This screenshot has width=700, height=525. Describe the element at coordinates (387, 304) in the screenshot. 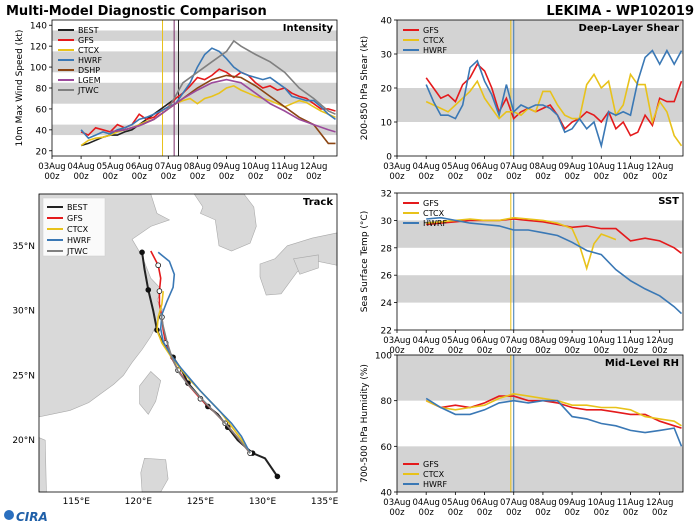

I see `y-tick-label: 24` at that location.